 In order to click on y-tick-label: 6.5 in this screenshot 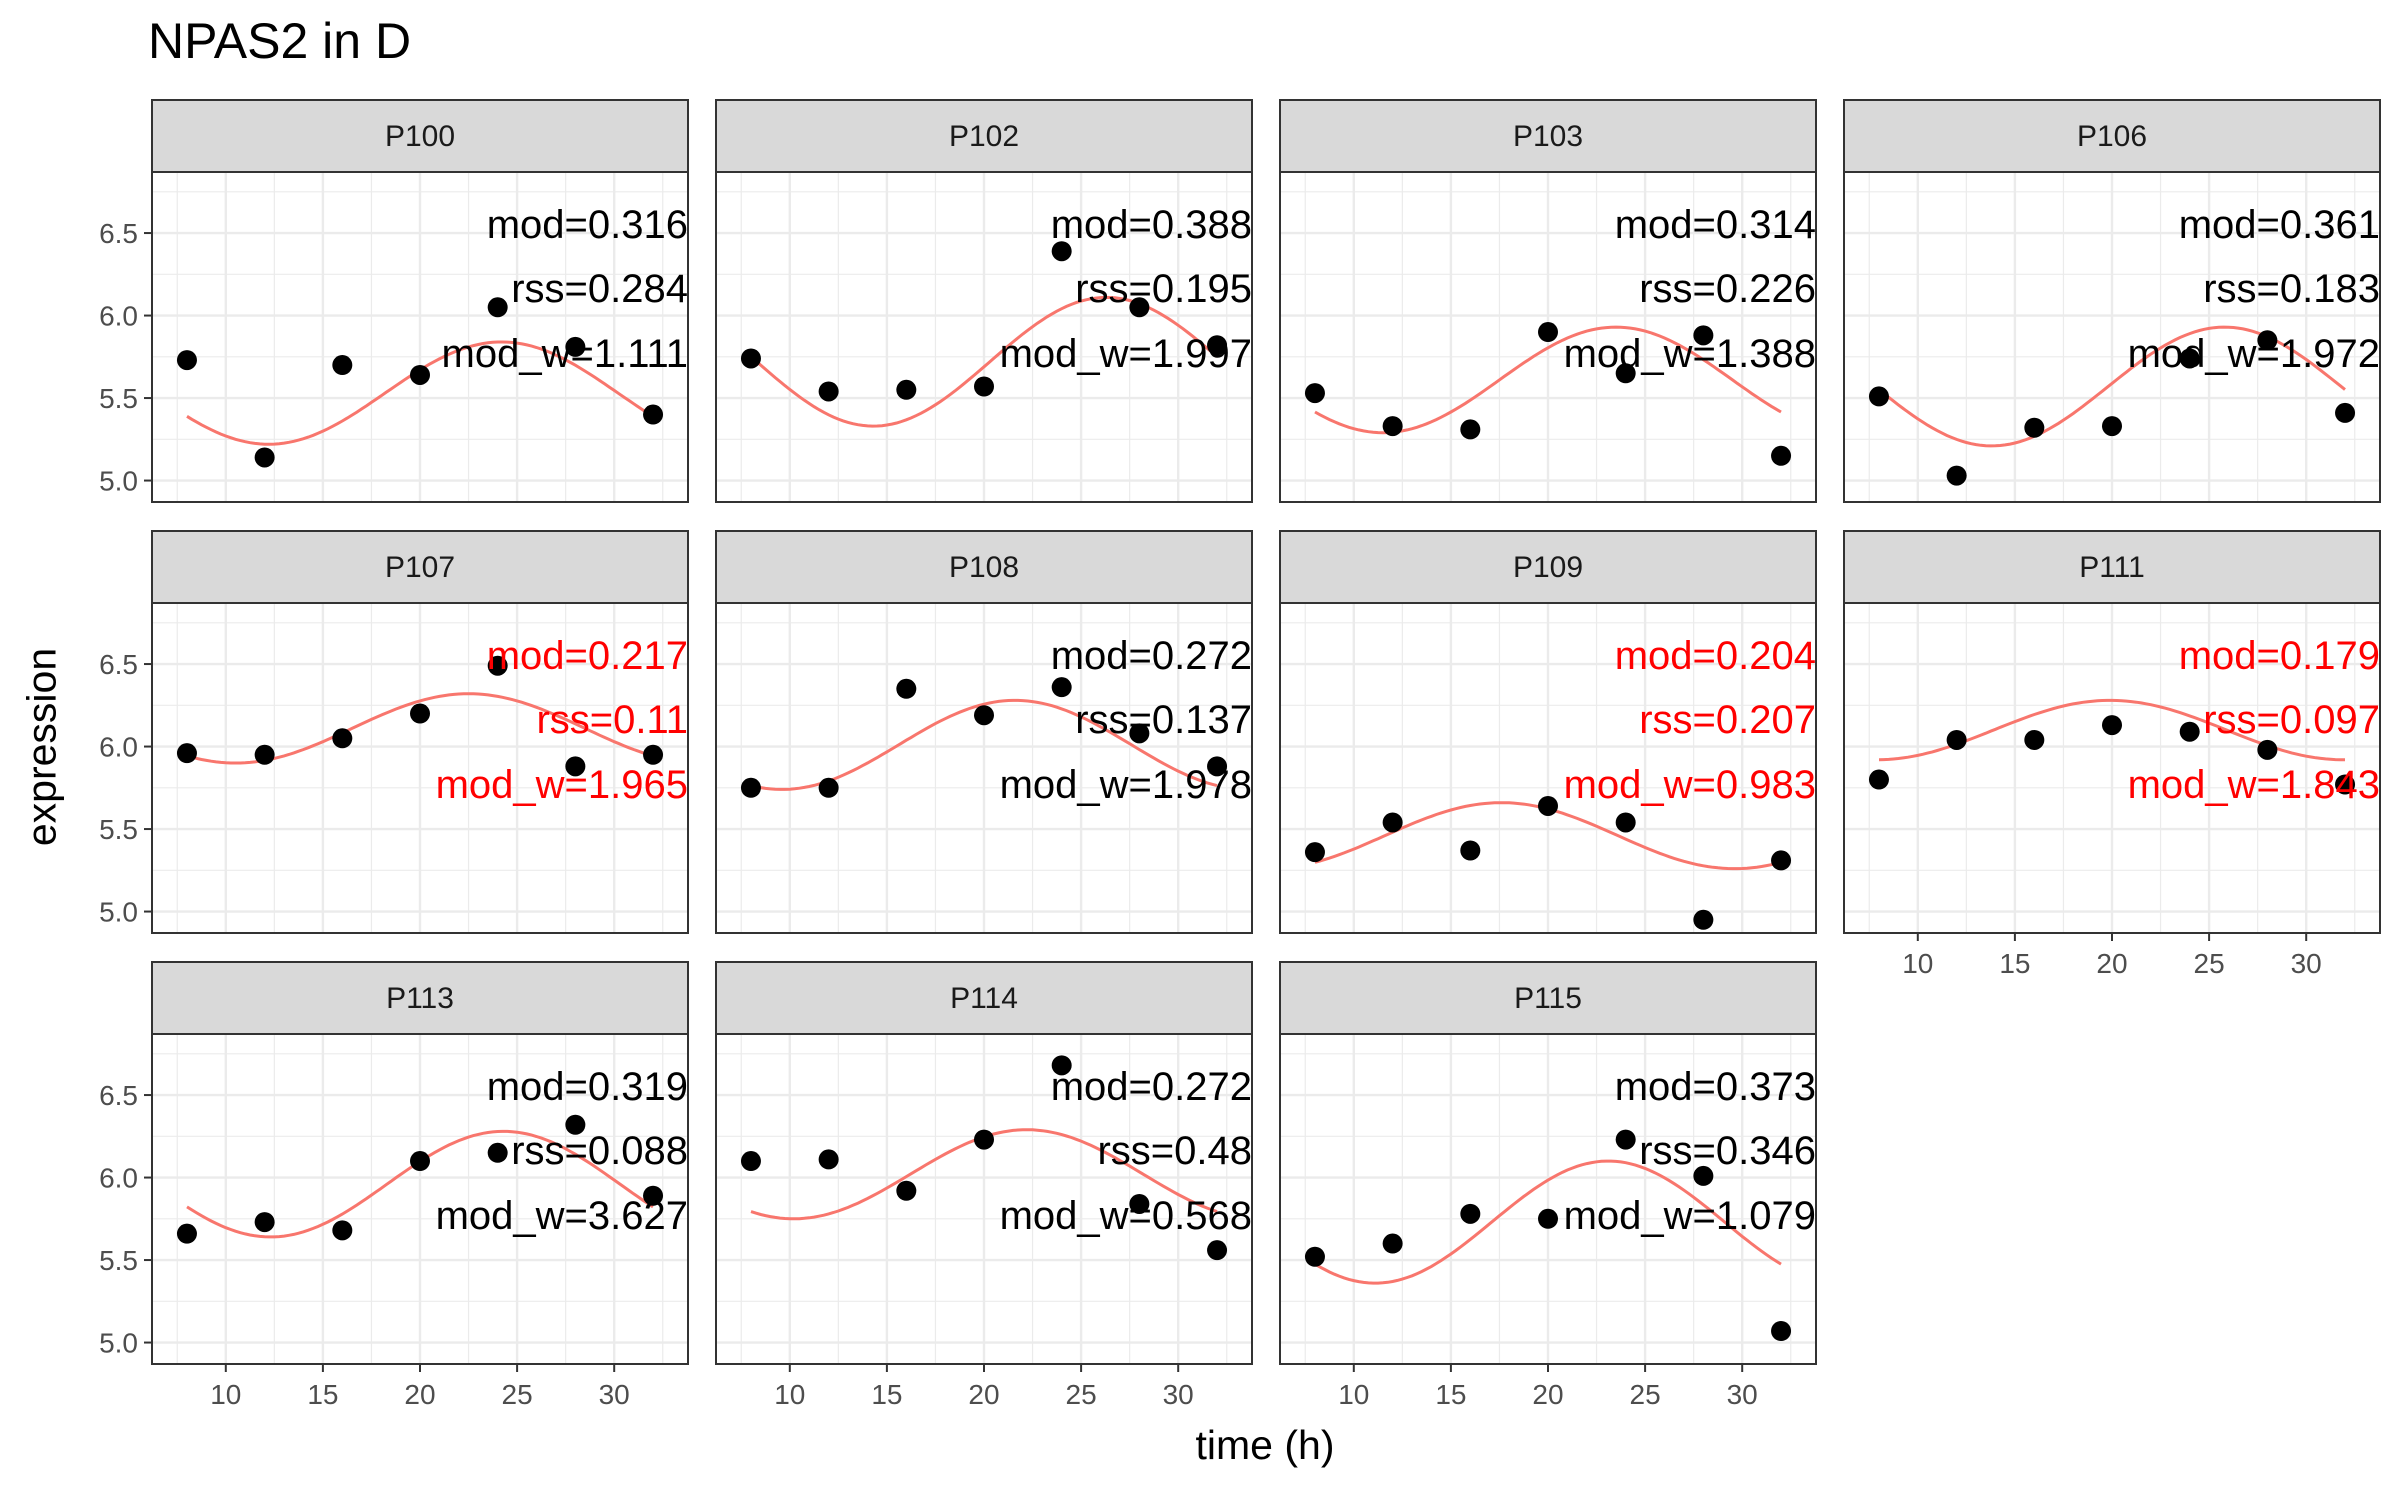, I will do `click(118, 1095)`.